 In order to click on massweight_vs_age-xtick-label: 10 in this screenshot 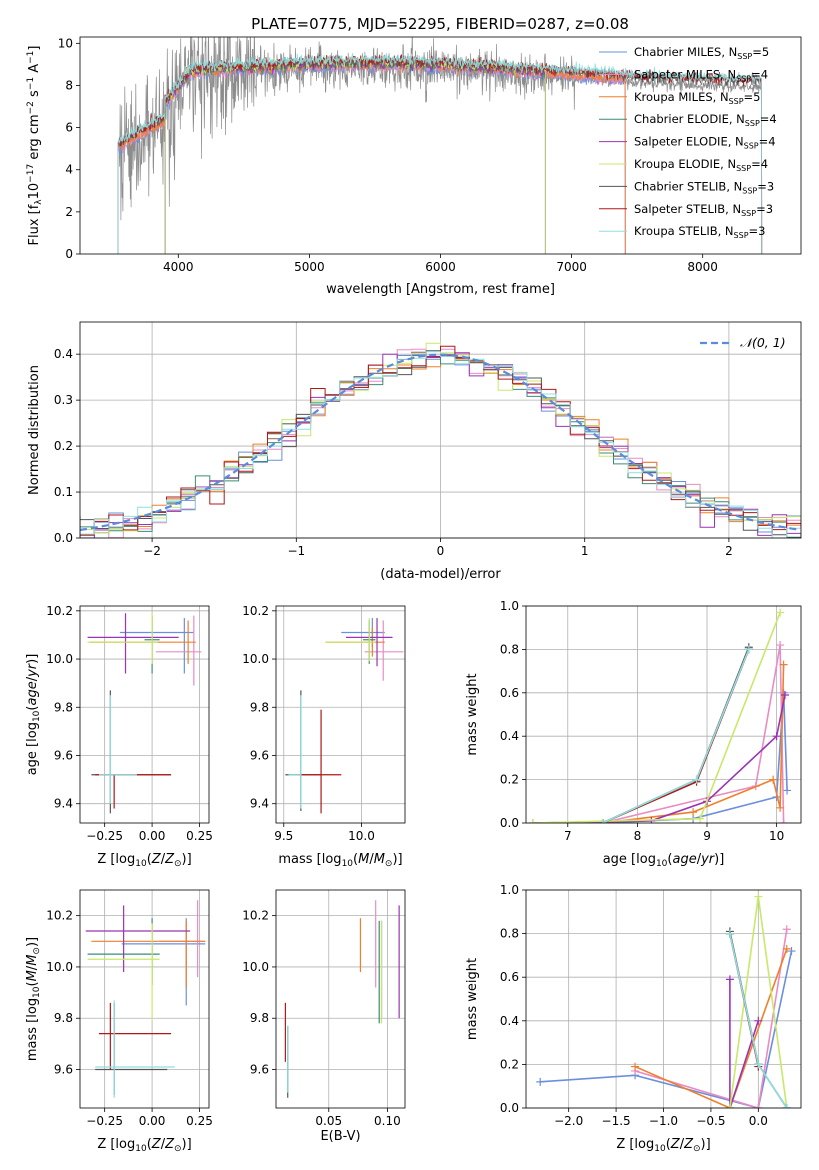, I will do `click(776, 836)`.